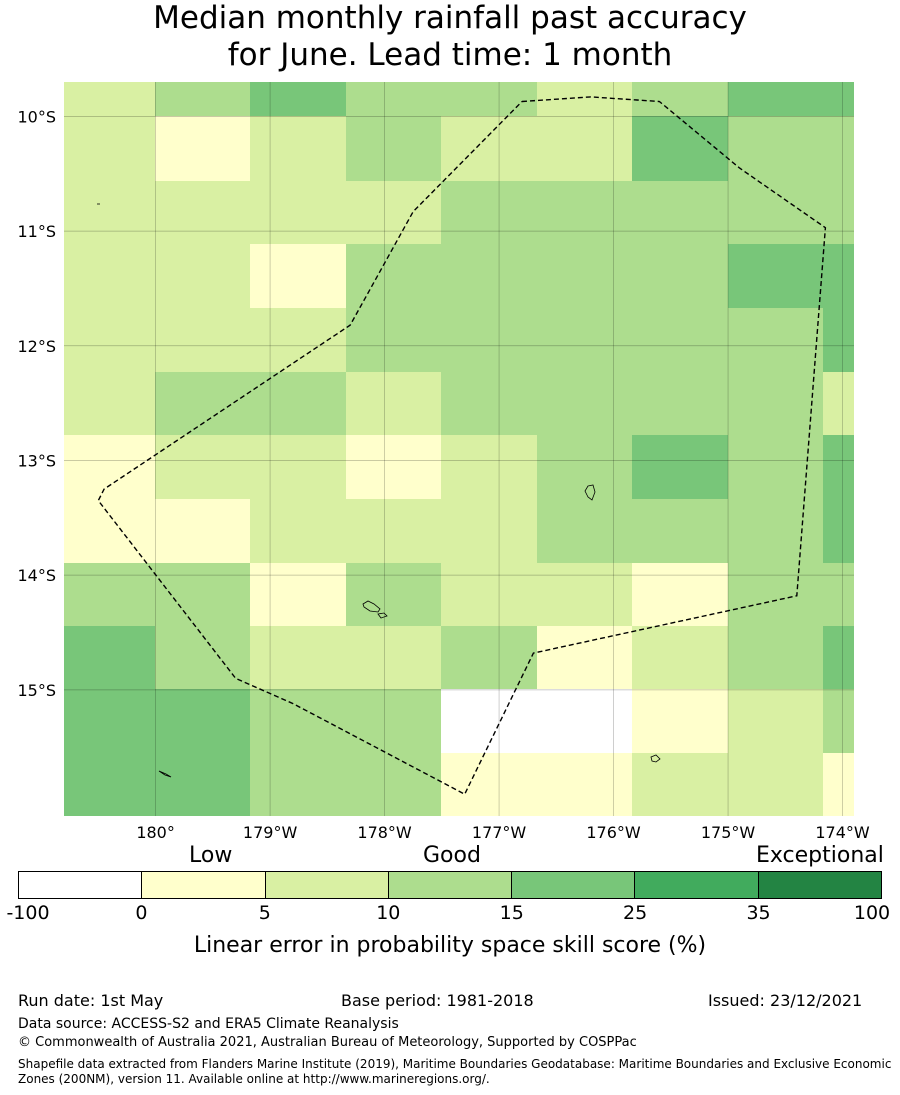  Describe the element at coordinates (36, 690) in the screenshot. I see `lat-tick-label: 15°S` at that location.